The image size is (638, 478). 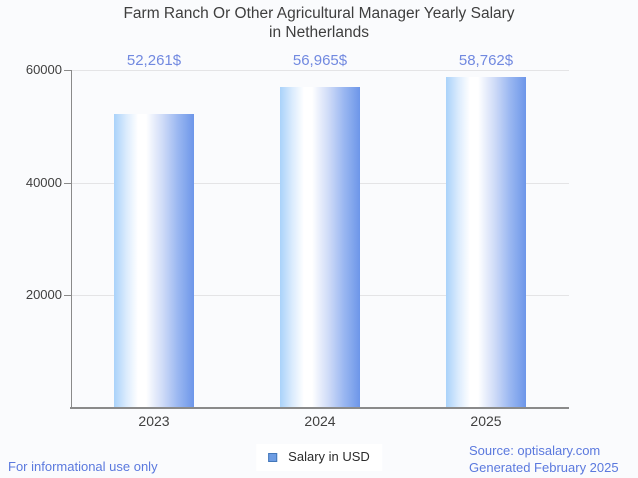 I want to click on xtick-label-2024: 2024, so click(x=320, y=421).